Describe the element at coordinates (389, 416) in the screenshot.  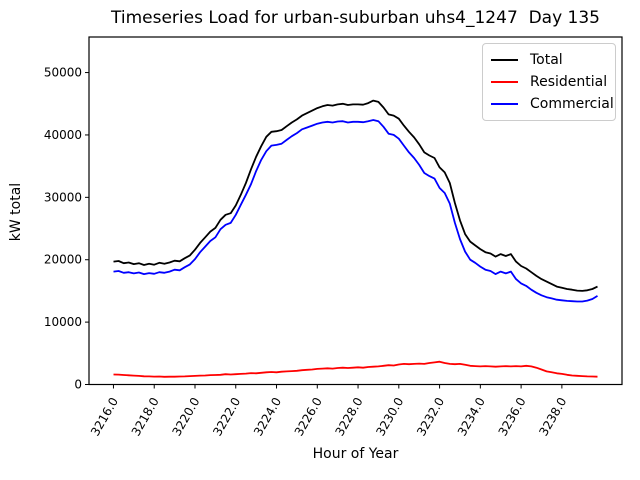
I see `x-tick-label: 3230.0` at that location.